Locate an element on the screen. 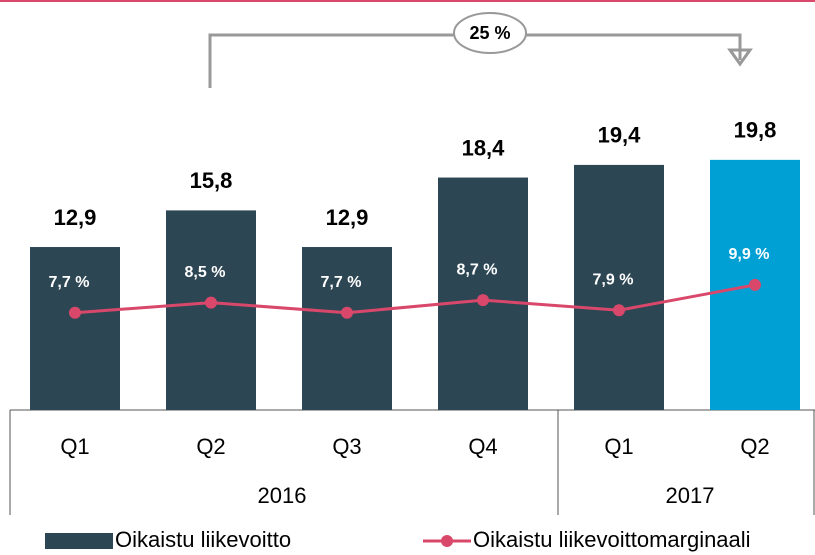 This screenshot has width=815, height=555. bar-value-label: 18,4 is located at coordinates (484, 147).